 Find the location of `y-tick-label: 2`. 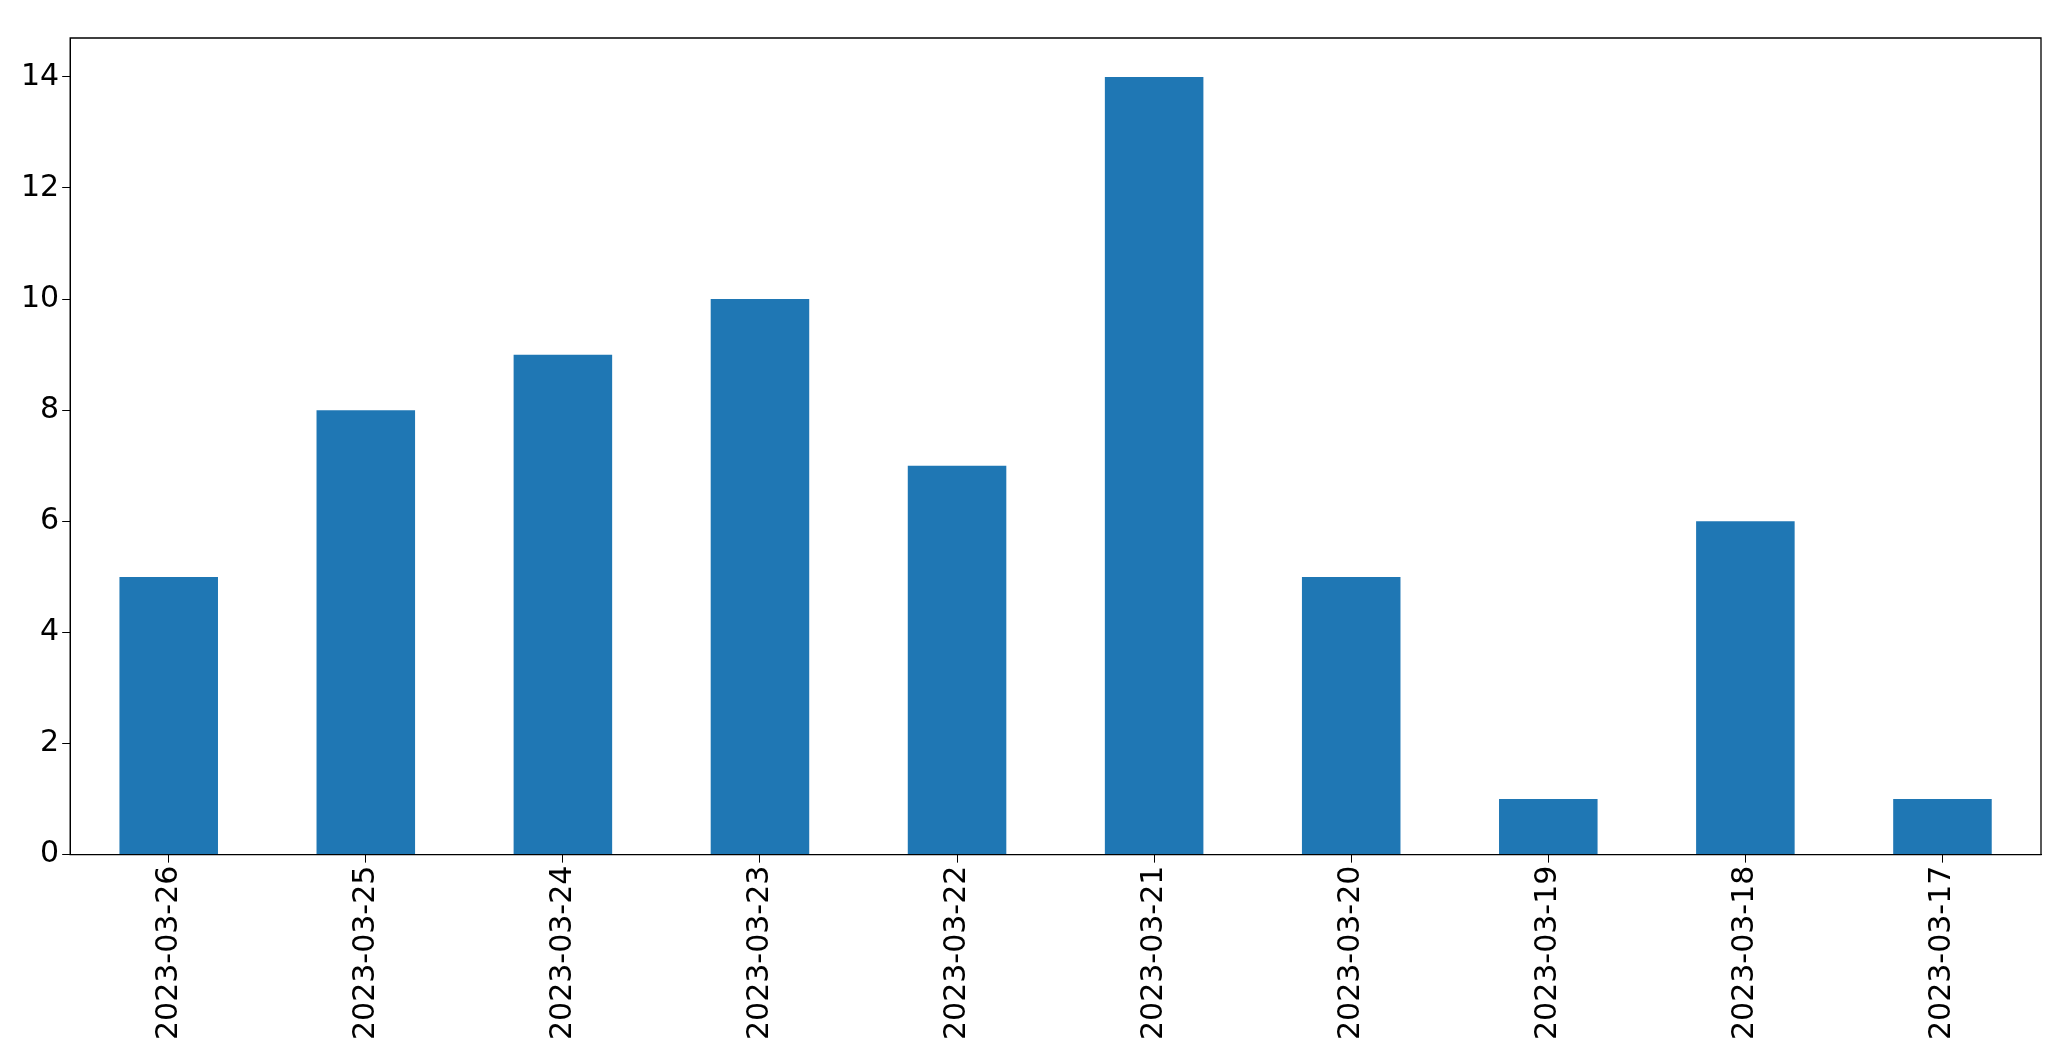

y-tick-label: 2 is located at coordinates (50, 741).